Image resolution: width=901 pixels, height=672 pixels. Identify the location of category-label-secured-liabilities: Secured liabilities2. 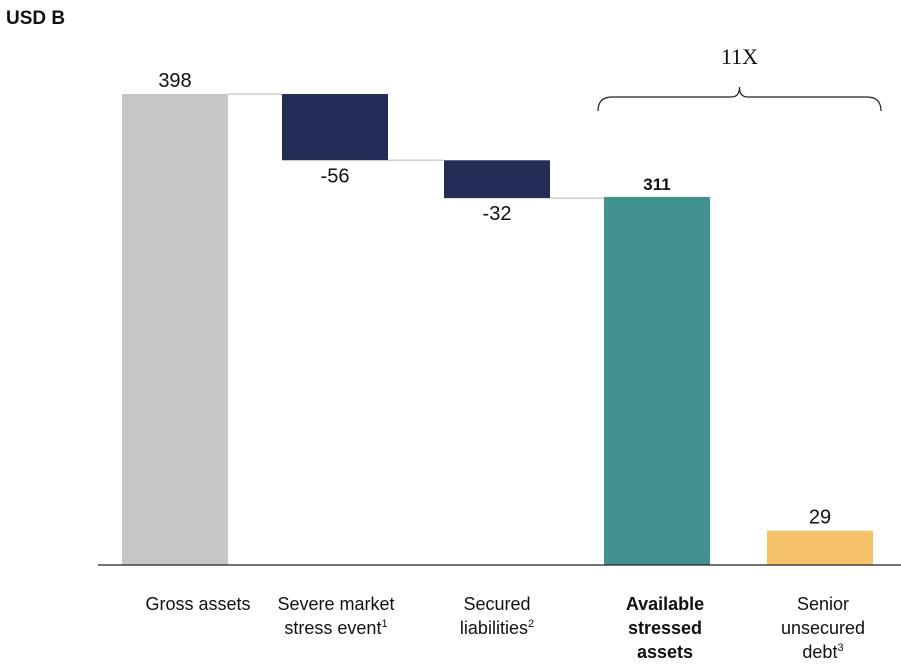
(497, 616).